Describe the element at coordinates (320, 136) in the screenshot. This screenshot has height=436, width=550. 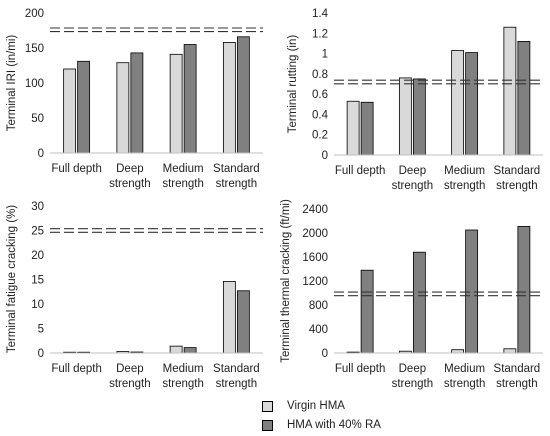
I see `y-tick-label: 0.2` at that location.